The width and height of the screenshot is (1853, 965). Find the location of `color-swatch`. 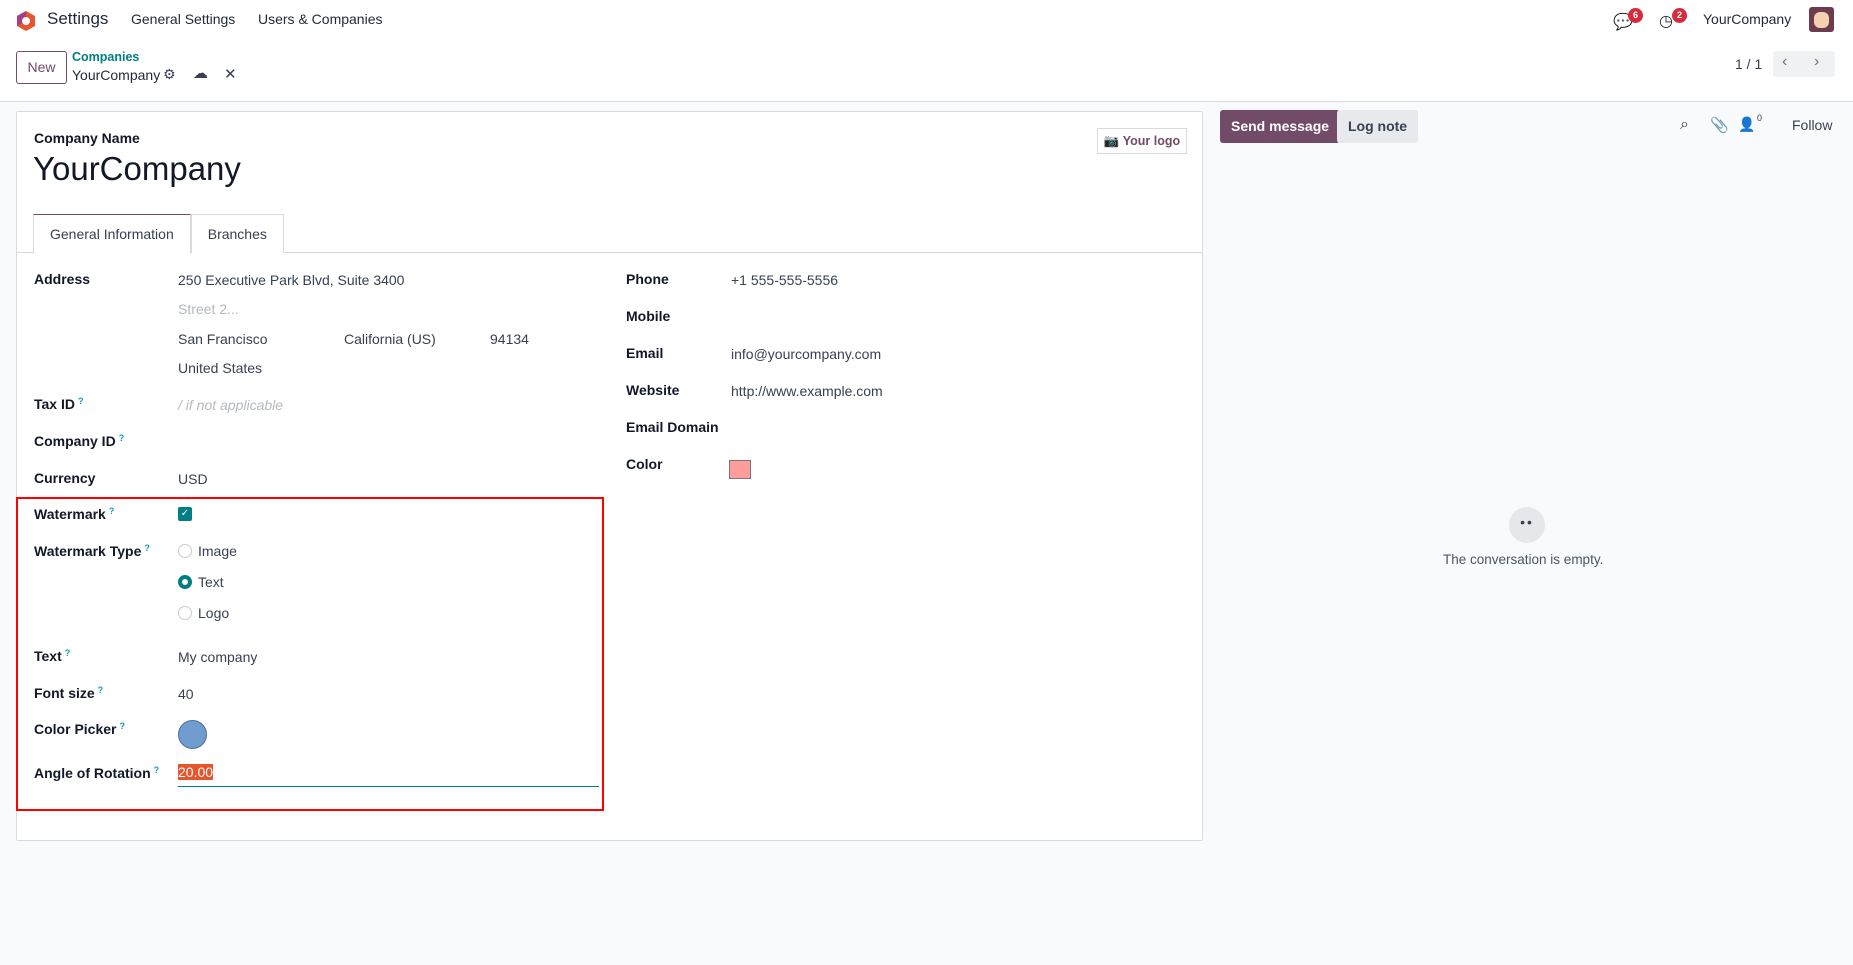

color-swatch is located at coordinates (740, 469).